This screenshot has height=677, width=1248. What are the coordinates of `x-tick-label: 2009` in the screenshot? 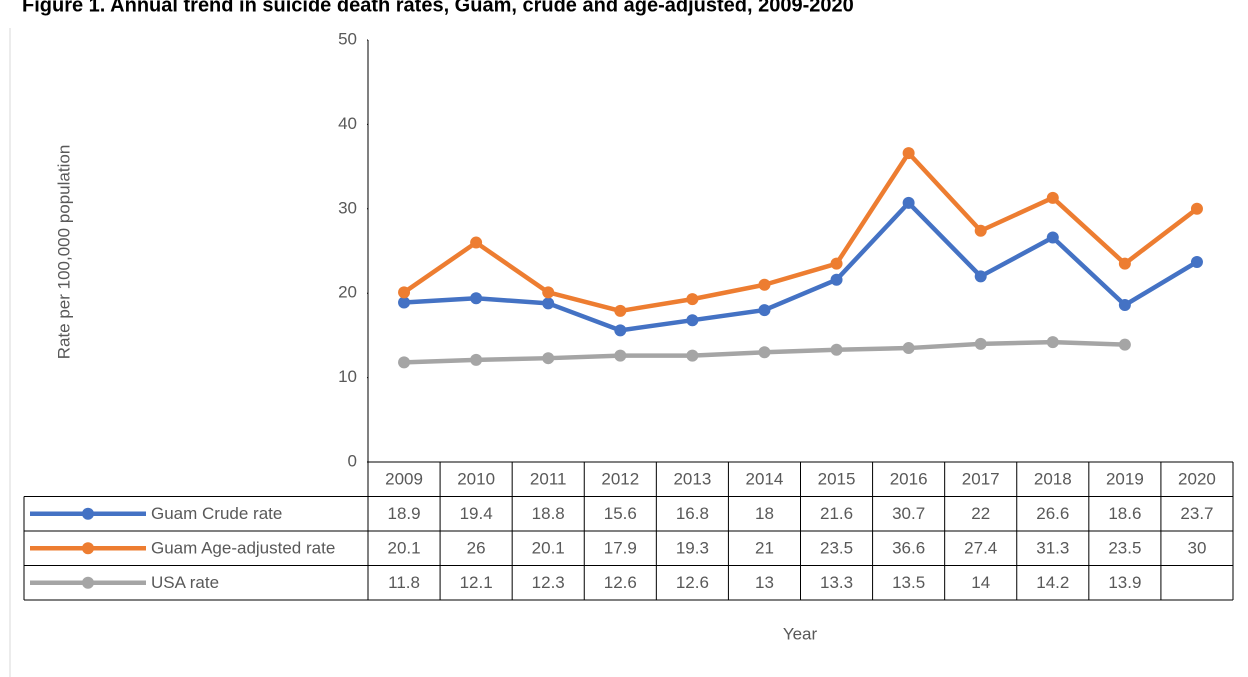 It's located at (404, 479).